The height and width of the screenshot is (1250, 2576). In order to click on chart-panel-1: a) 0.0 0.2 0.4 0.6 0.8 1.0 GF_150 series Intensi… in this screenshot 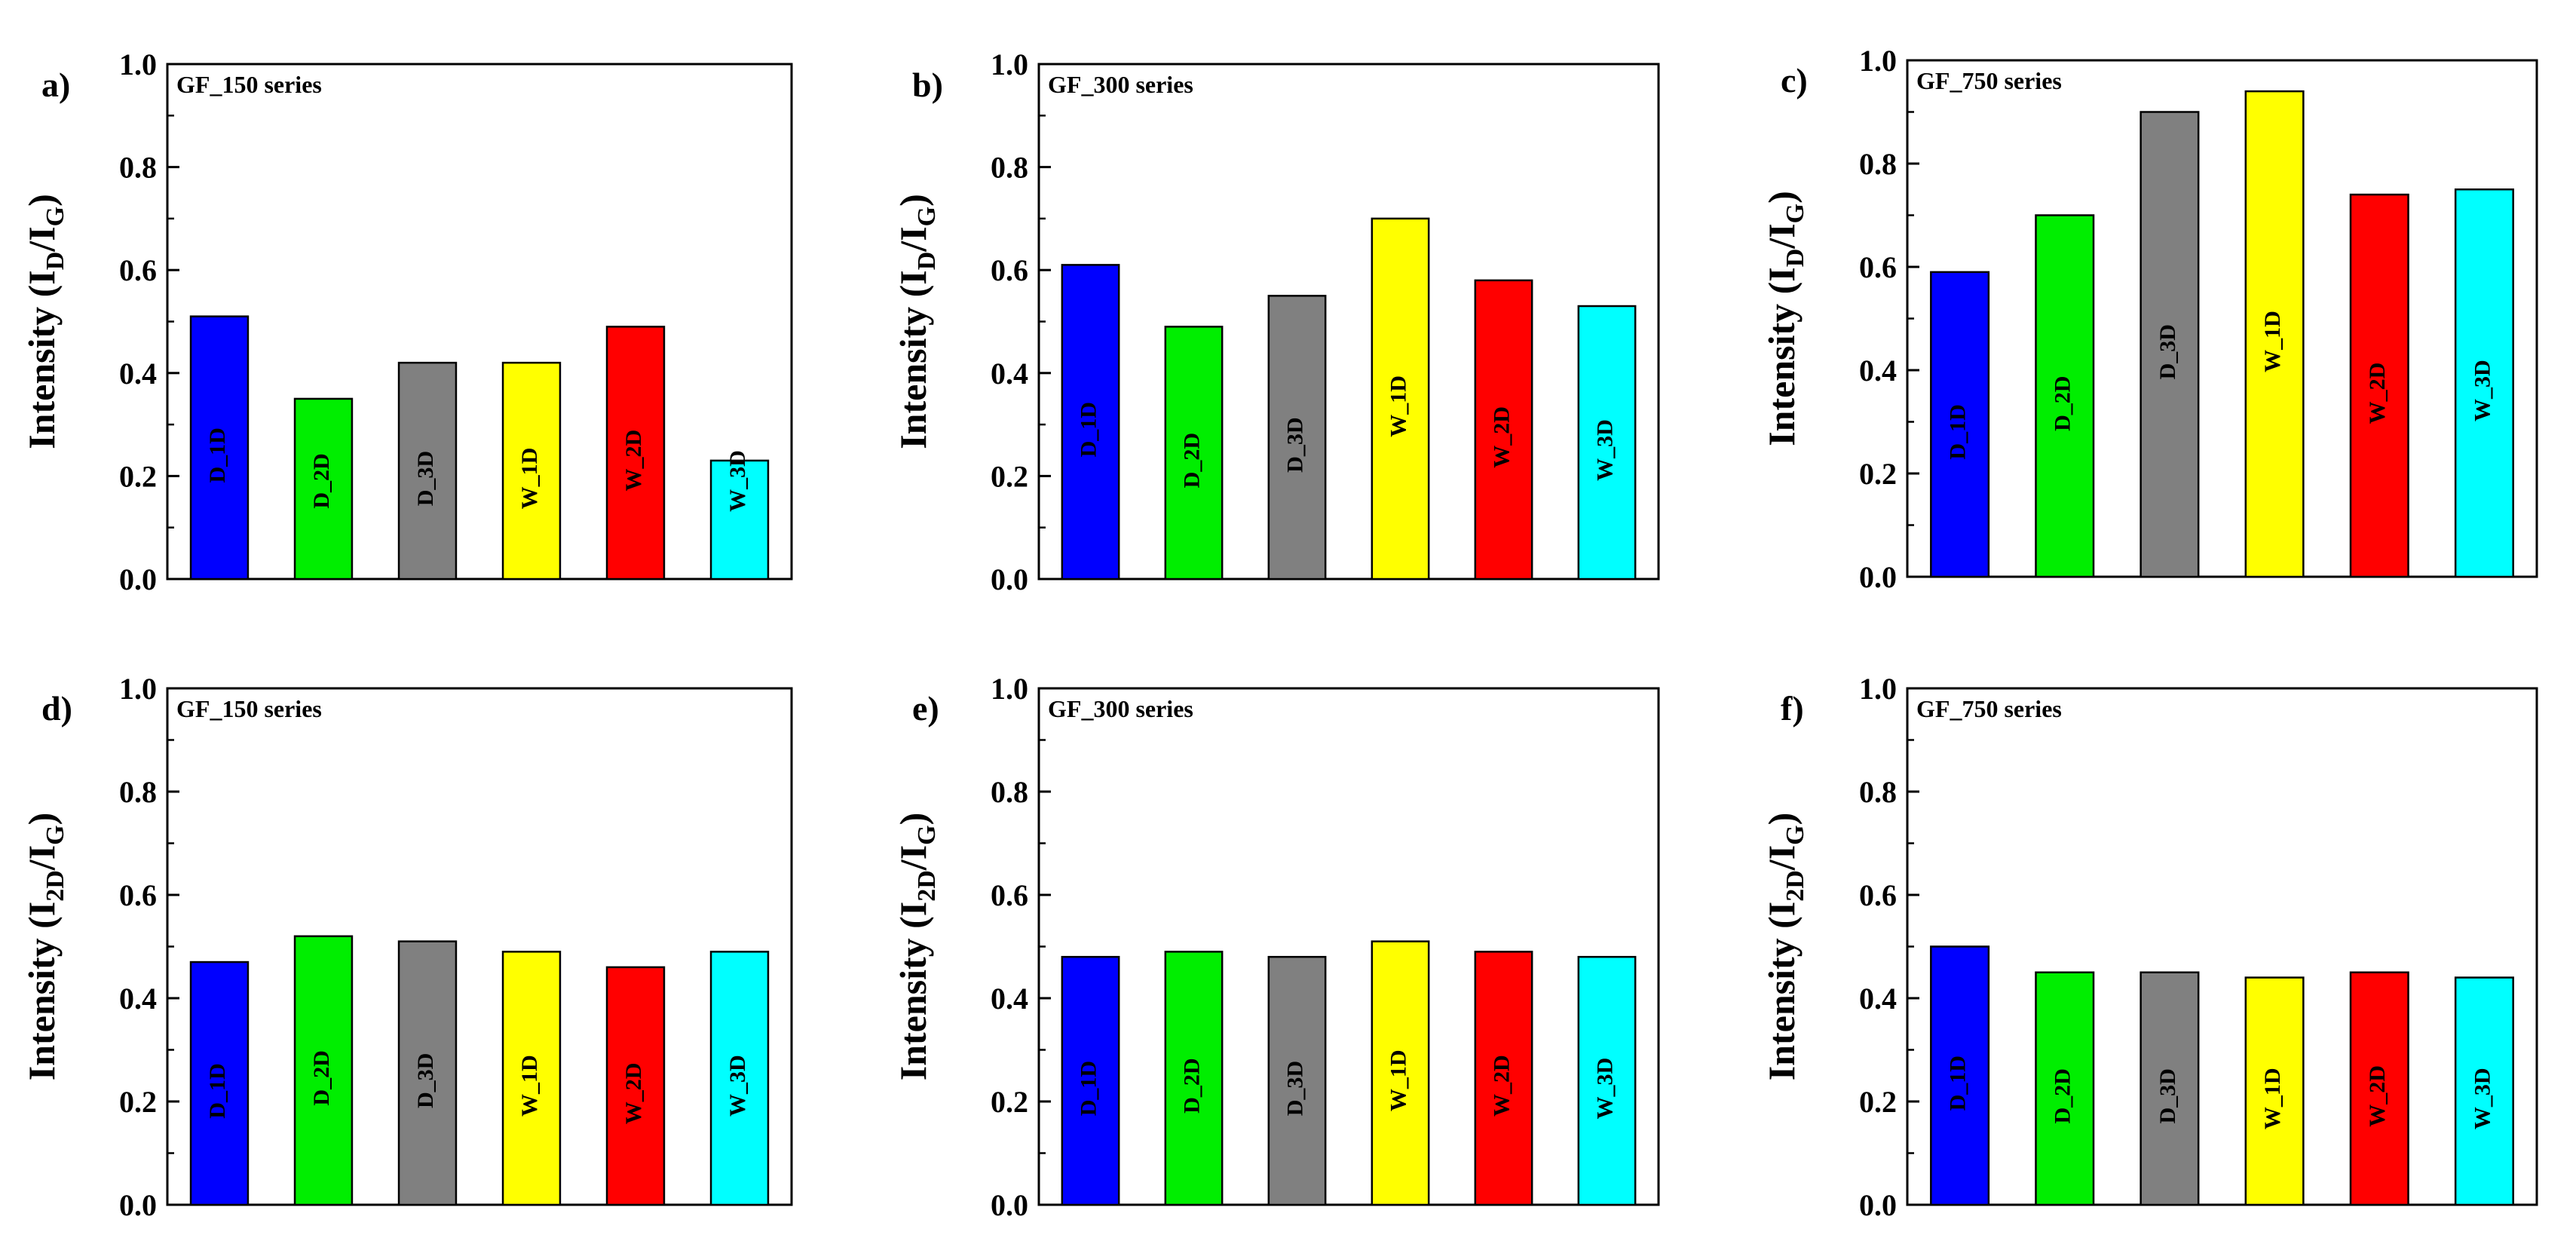, I will do `click(406, 322)`.